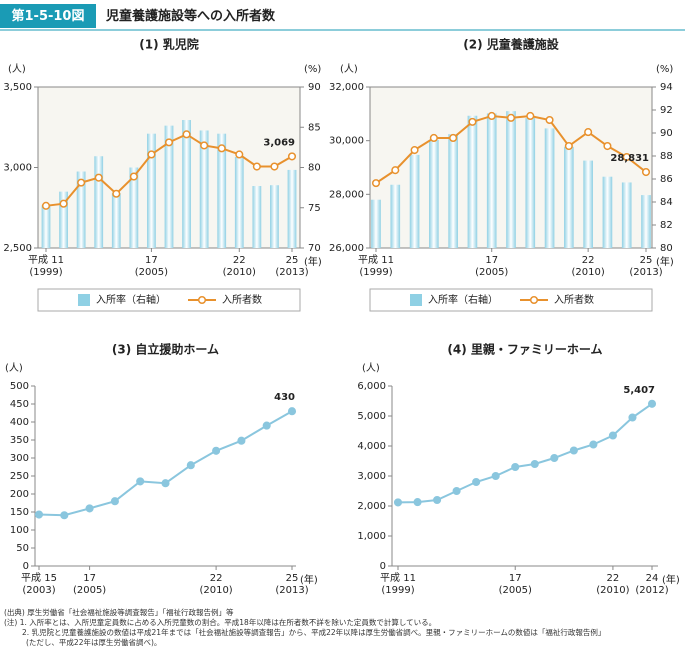 Image resolution: width=685 pixels, height=651 pixels. I want to click on y2-tick-label: 84, so click(666, 202).